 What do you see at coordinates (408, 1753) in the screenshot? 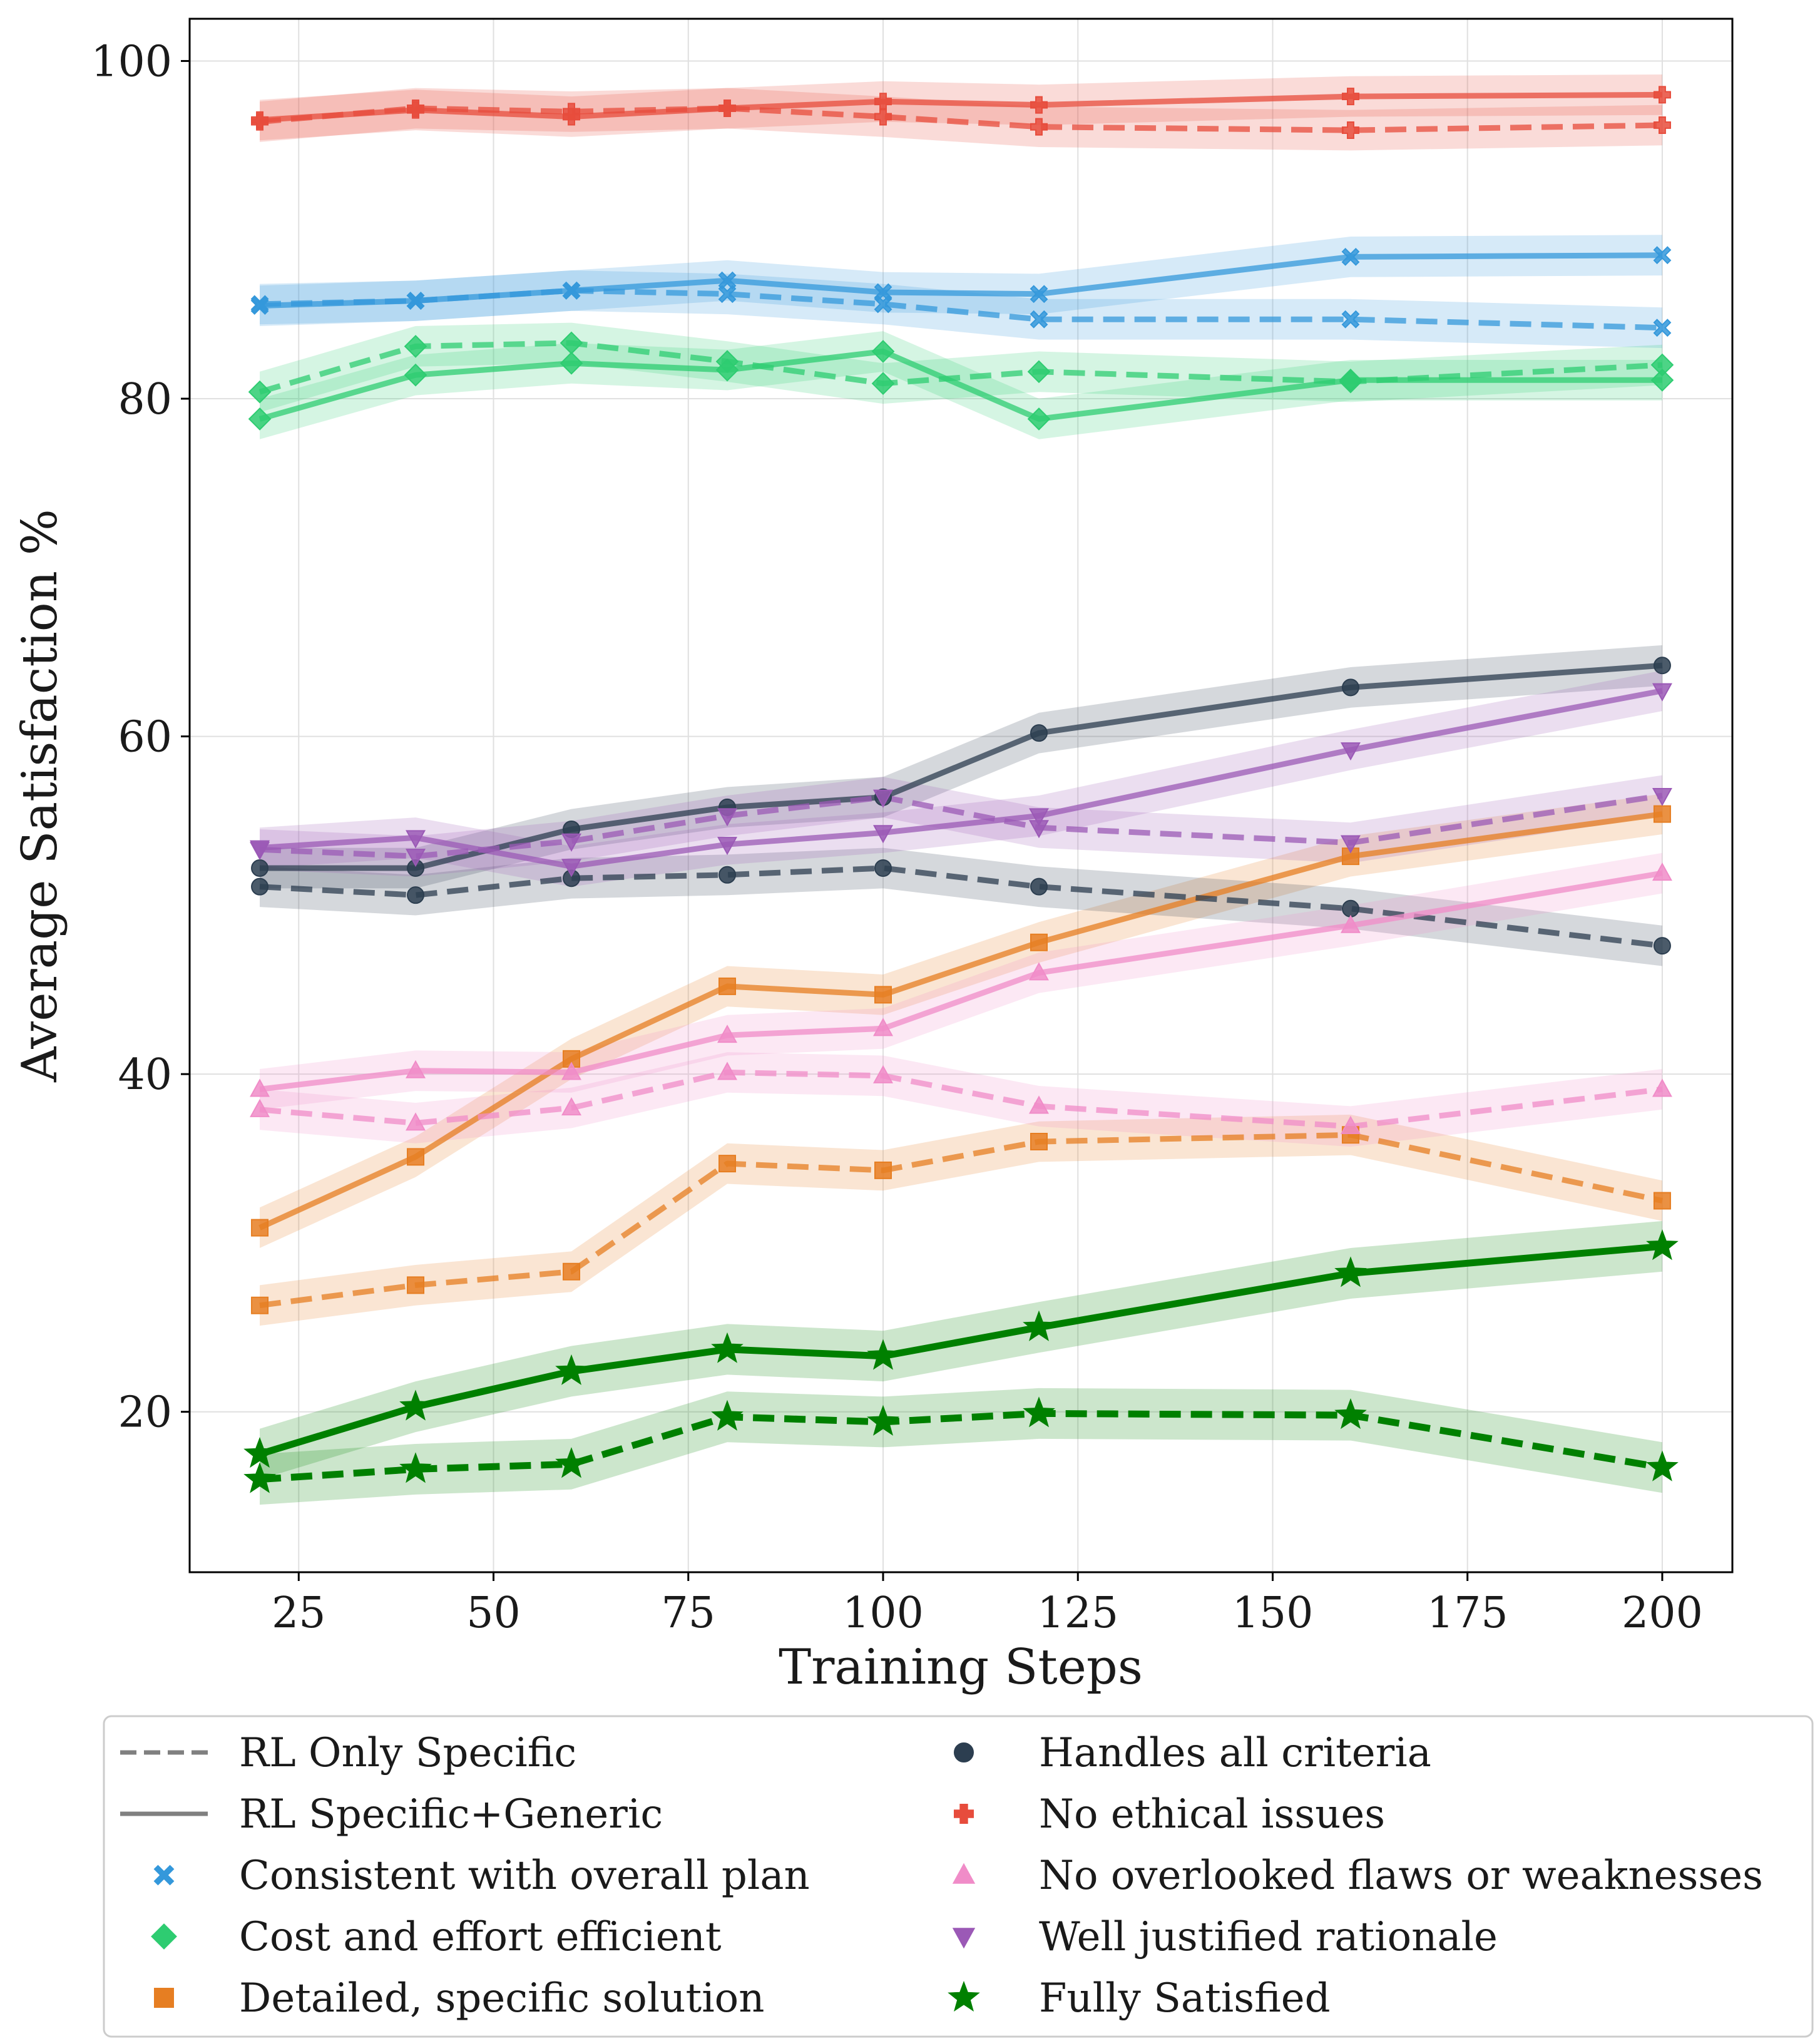
I see `legend-label-rl-only-specific: RL Only Specific` at bounding box center [408, 1753].